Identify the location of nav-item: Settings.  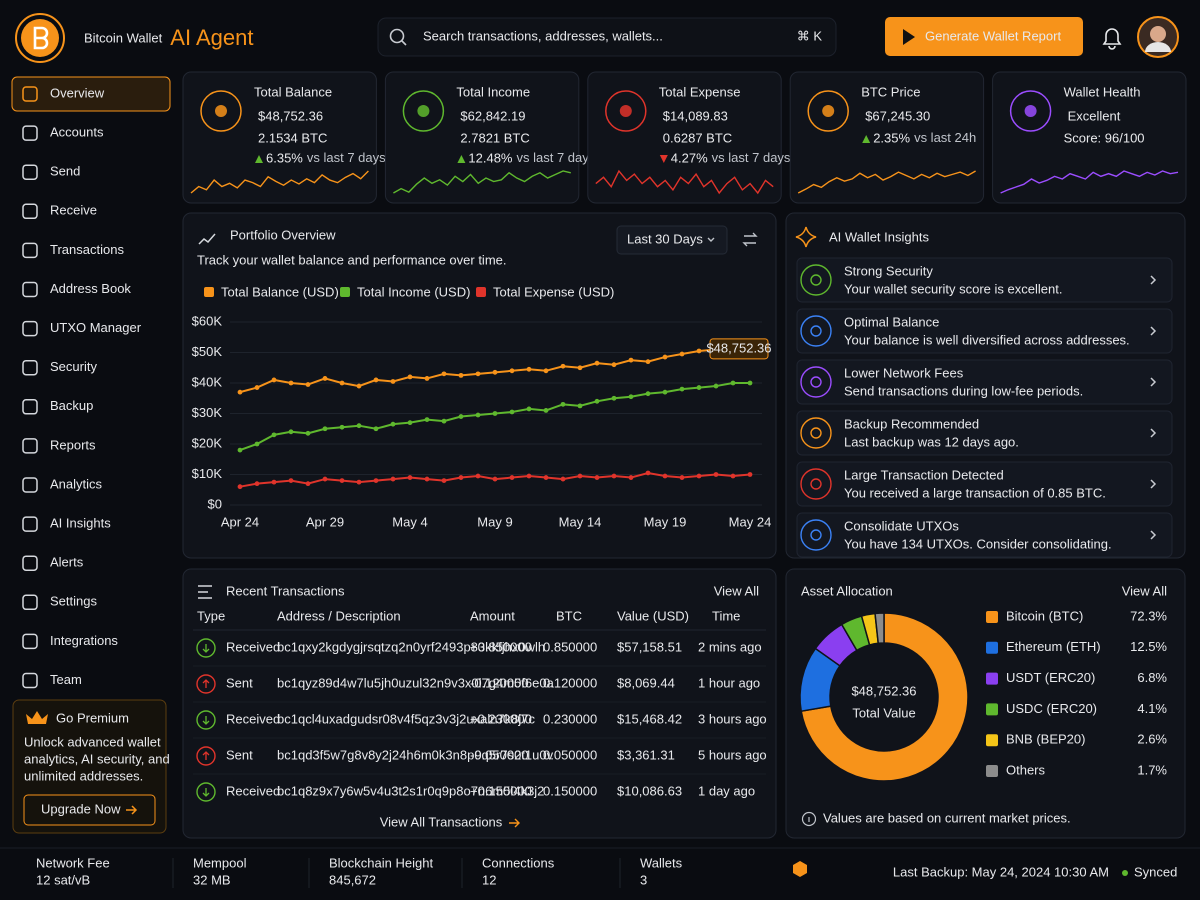
(73, 601).